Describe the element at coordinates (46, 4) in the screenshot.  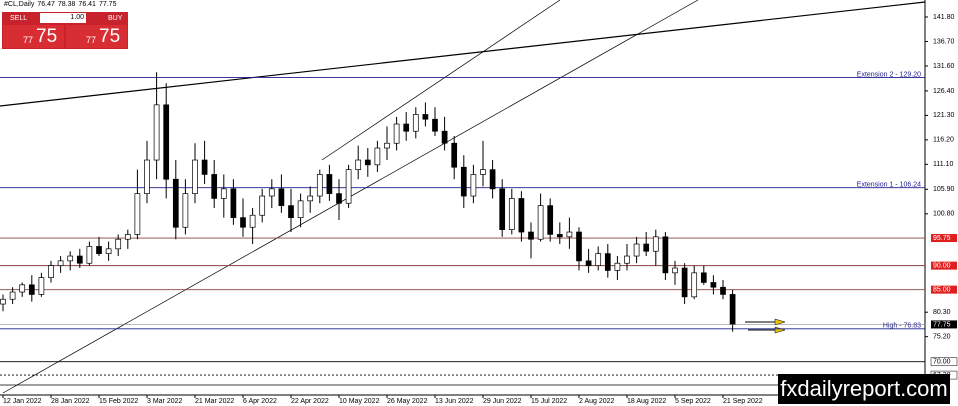
I see `quote: 76.47` at that location.